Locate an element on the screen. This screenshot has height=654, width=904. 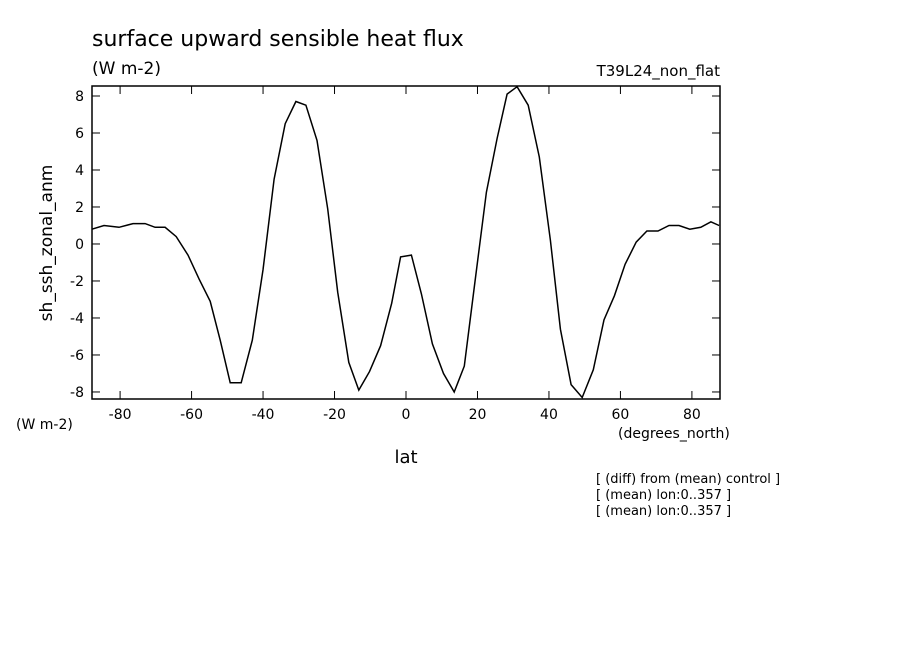
experiment-label: T39L24_non_flat is located at coordinates (658, 71).